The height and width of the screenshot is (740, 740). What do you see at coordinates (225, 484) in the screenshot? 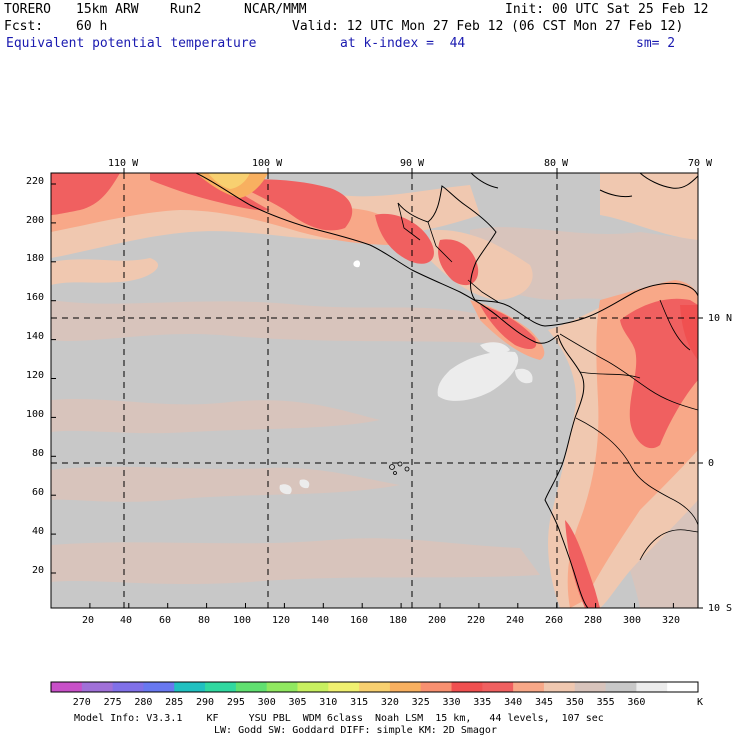
I see `band-345-south` at bounding box center [225, 484].